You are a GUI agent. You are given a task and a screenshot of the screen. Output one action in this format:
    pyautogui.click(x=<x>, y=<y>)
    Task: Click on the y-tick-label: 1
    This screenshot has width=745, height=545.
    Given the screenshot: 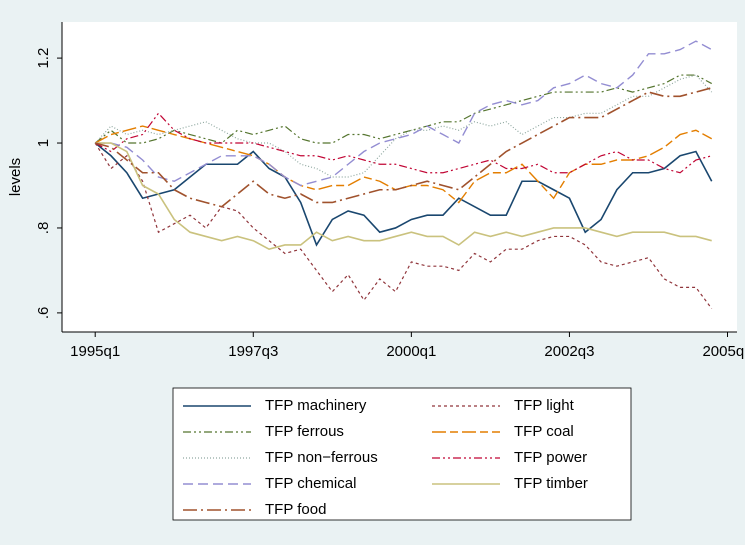 What is the action you would take?
    pyautogui.click(x=43, y=143)
    